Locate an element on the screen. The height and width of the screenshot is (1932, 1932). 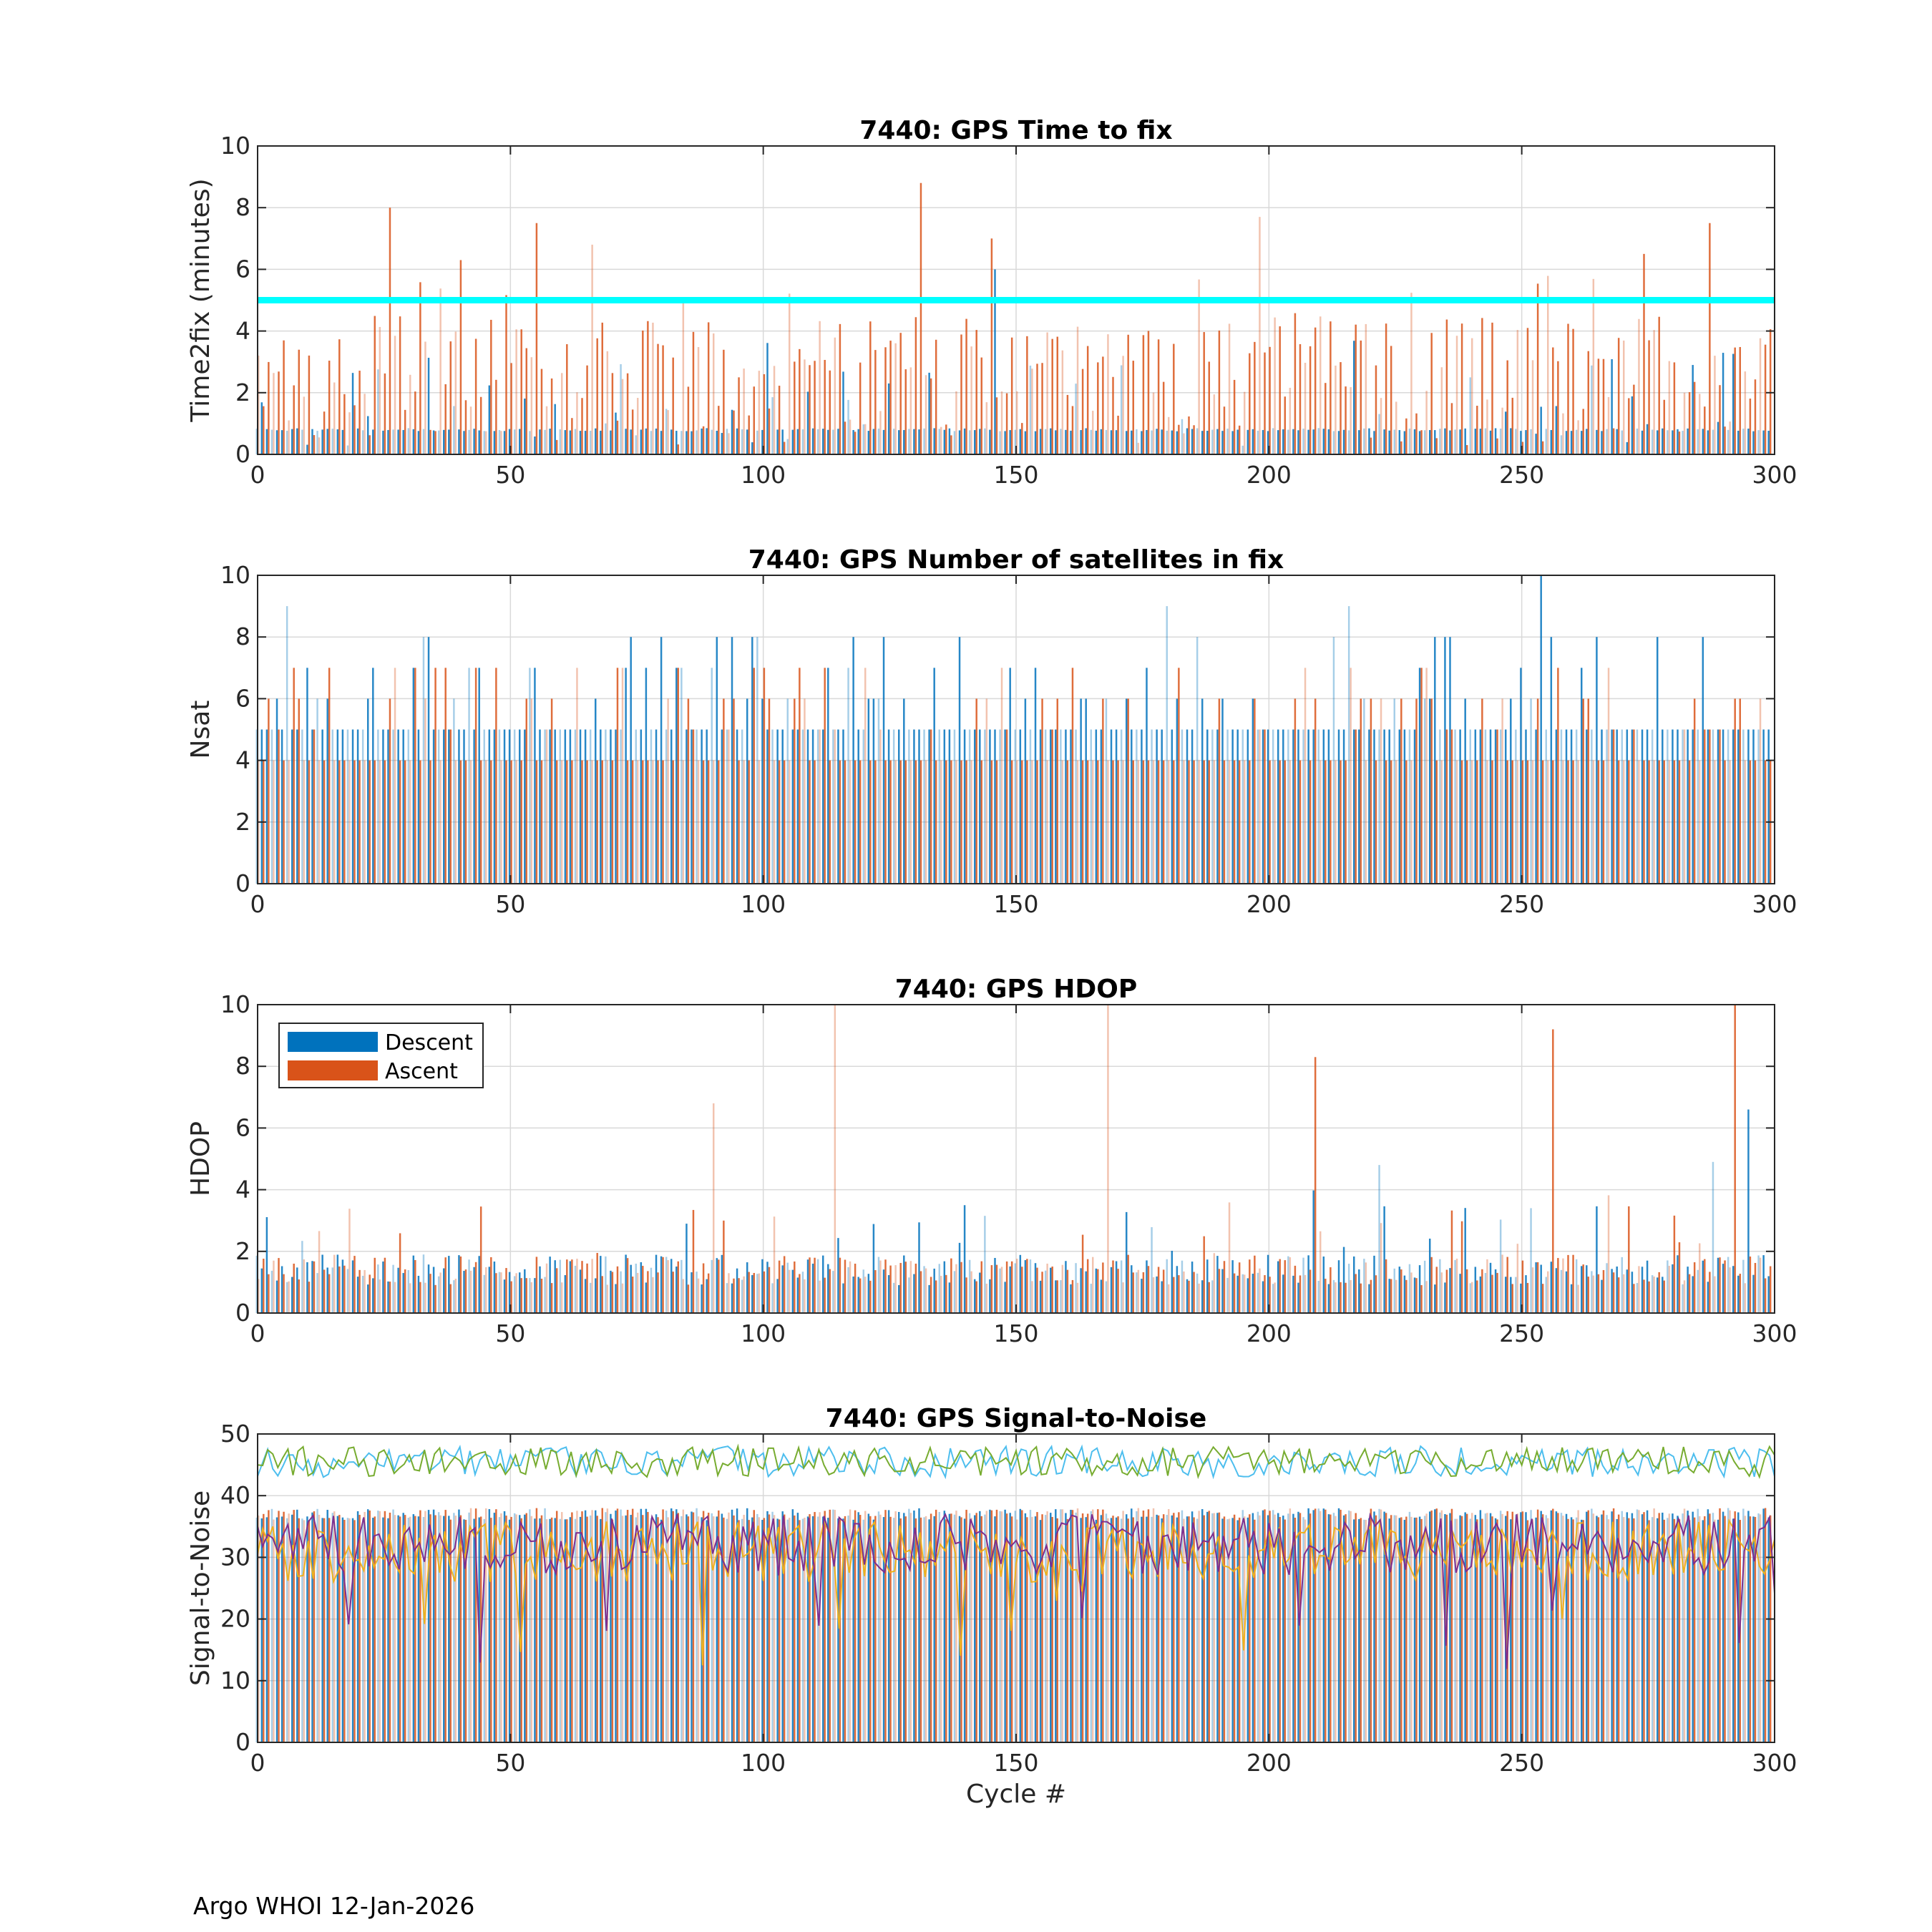
tick-label-y: 30 is located at coordinates (235, 1557).